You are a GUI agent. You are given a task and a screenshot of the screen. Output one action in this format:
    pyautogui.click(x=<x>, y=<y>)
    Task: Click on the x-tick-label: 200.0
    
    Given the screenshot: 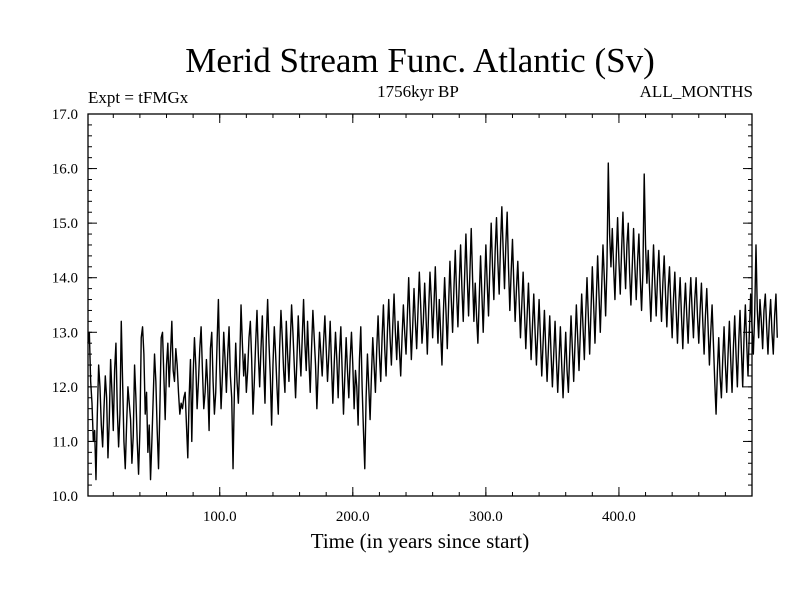 What is the action you would take?
    pyautogui.click(x=353, y=517)
    